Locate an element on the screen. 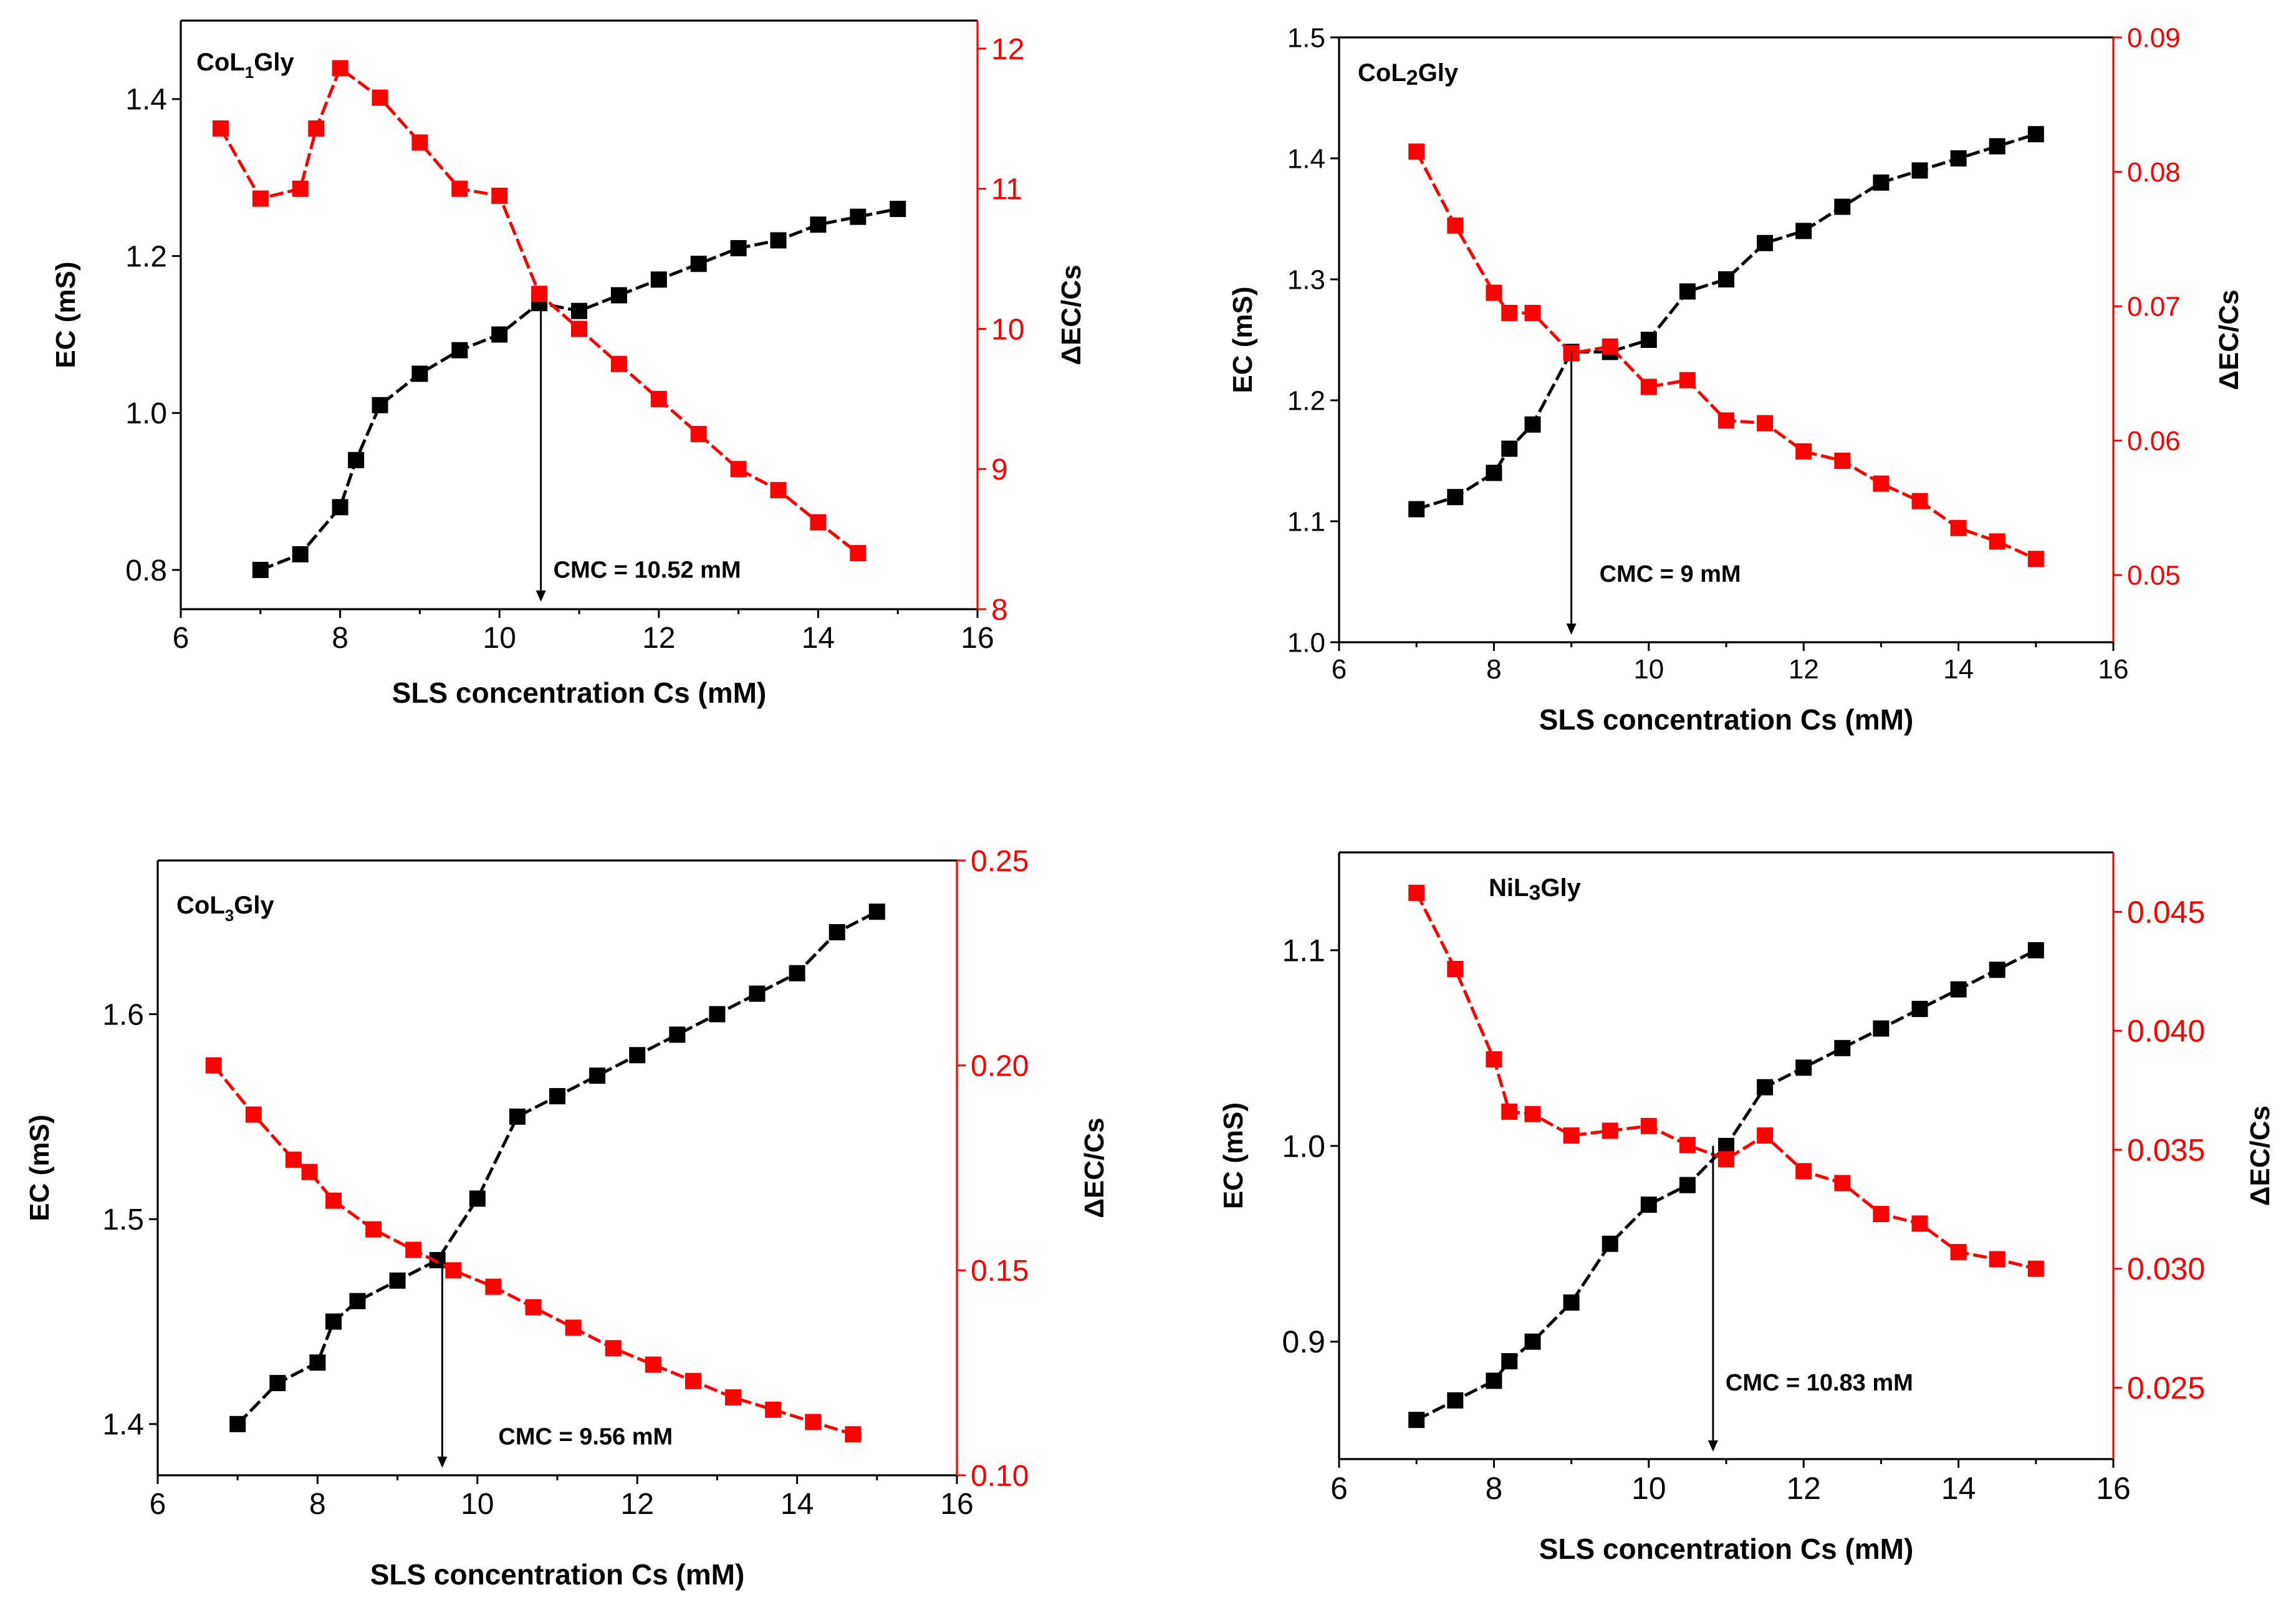  cmc-arrow-head is located at coordinates (1713, 1446).